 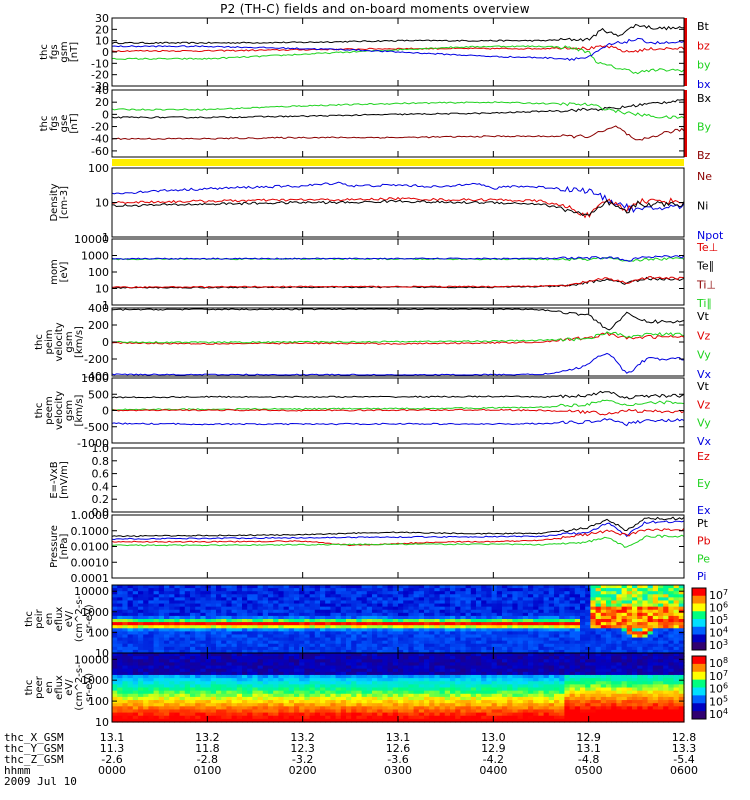 I want to click on series-Pe, so click(x=398, y=541).